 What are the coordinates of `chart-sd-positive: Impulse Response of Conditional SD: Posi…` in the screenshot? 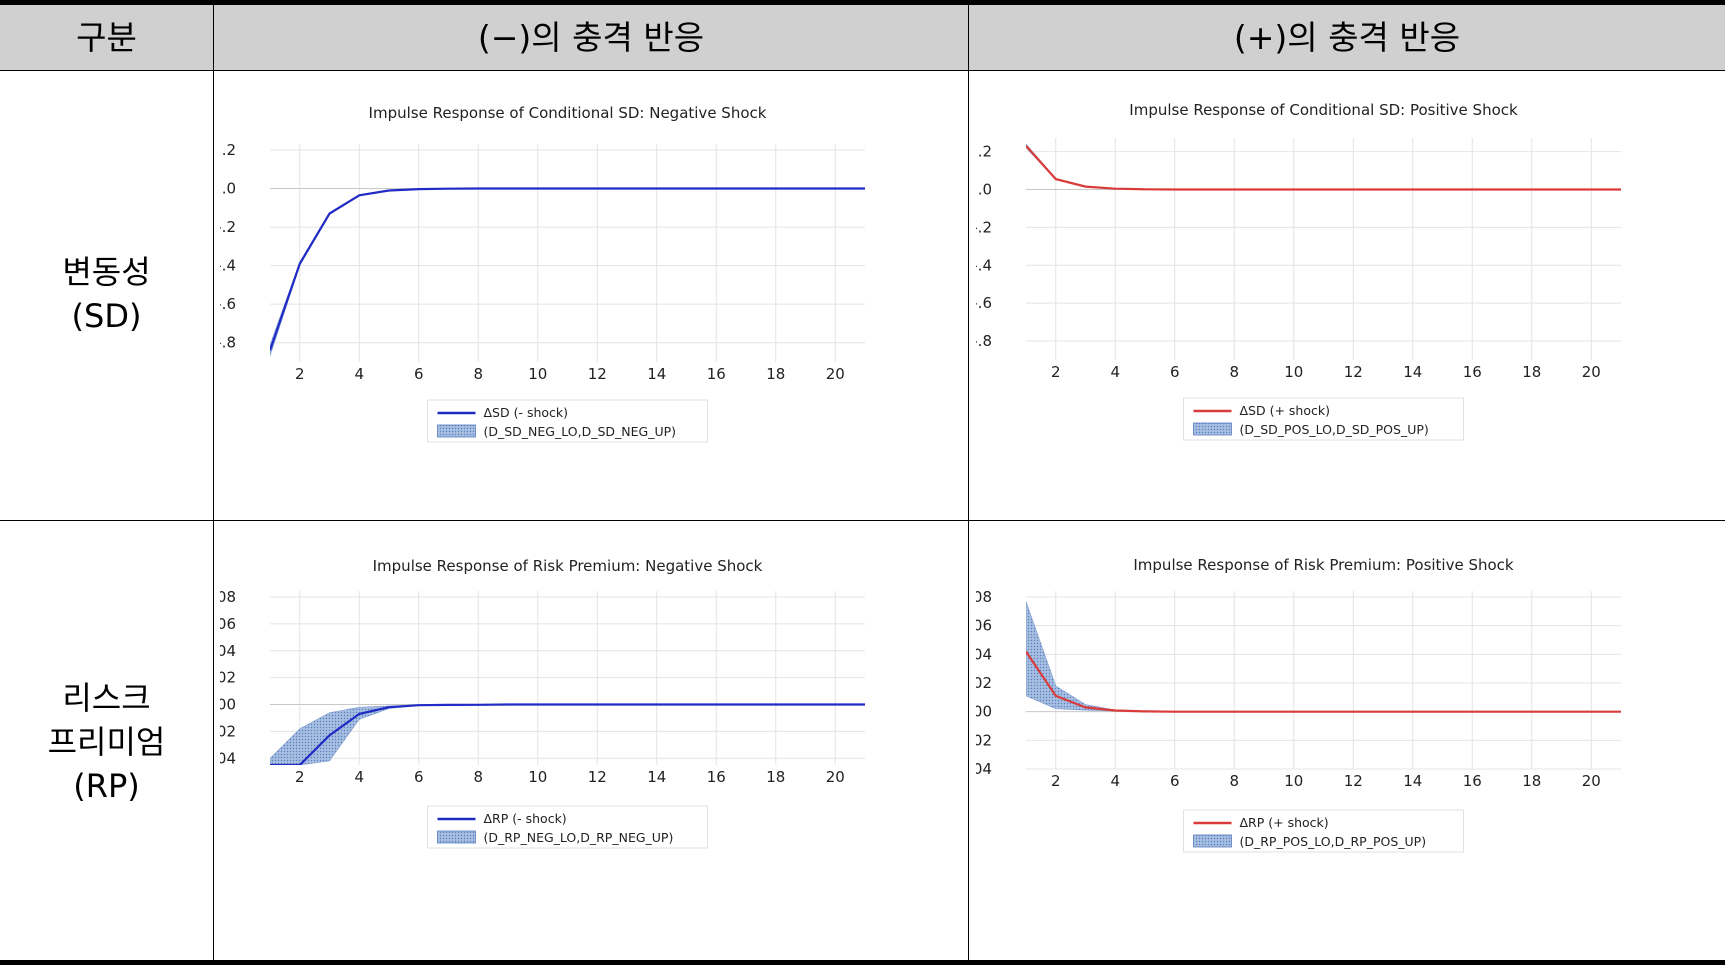 It's located at (1298, 271).